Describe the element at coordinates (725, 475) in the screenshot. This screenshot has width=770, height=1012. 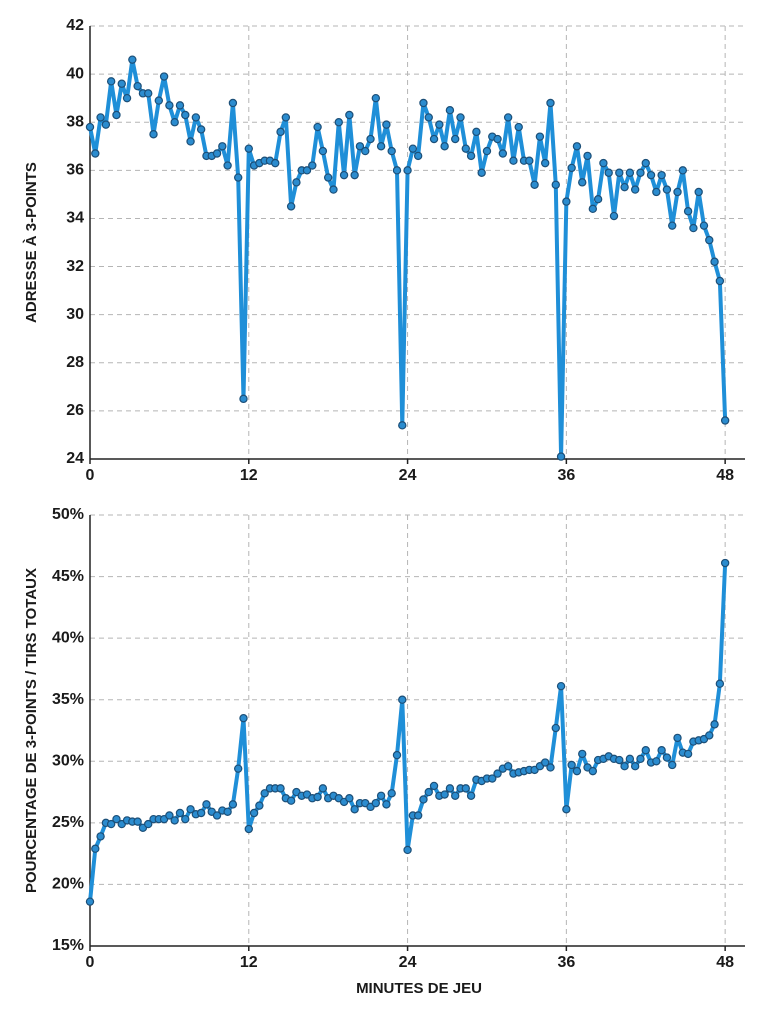
I see `x-tick-label: 48` at that location.